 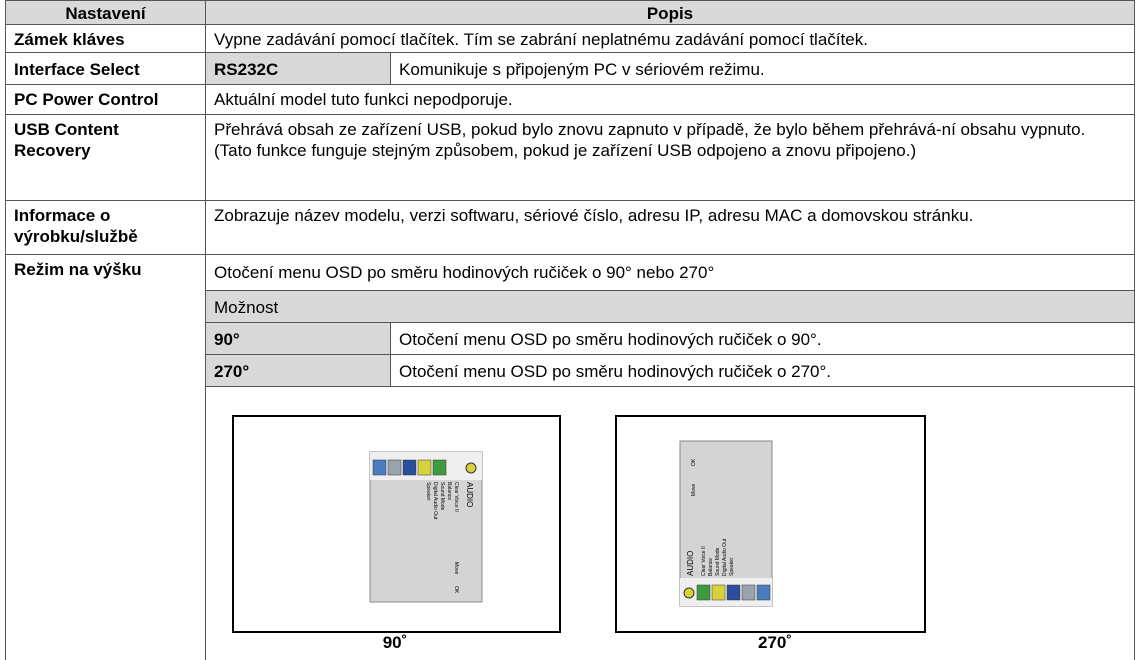 What do you see at coordinates (105, 157) in the screenshot?
I see `setting: USB Content Recovery` at bounding box center [105, 157].